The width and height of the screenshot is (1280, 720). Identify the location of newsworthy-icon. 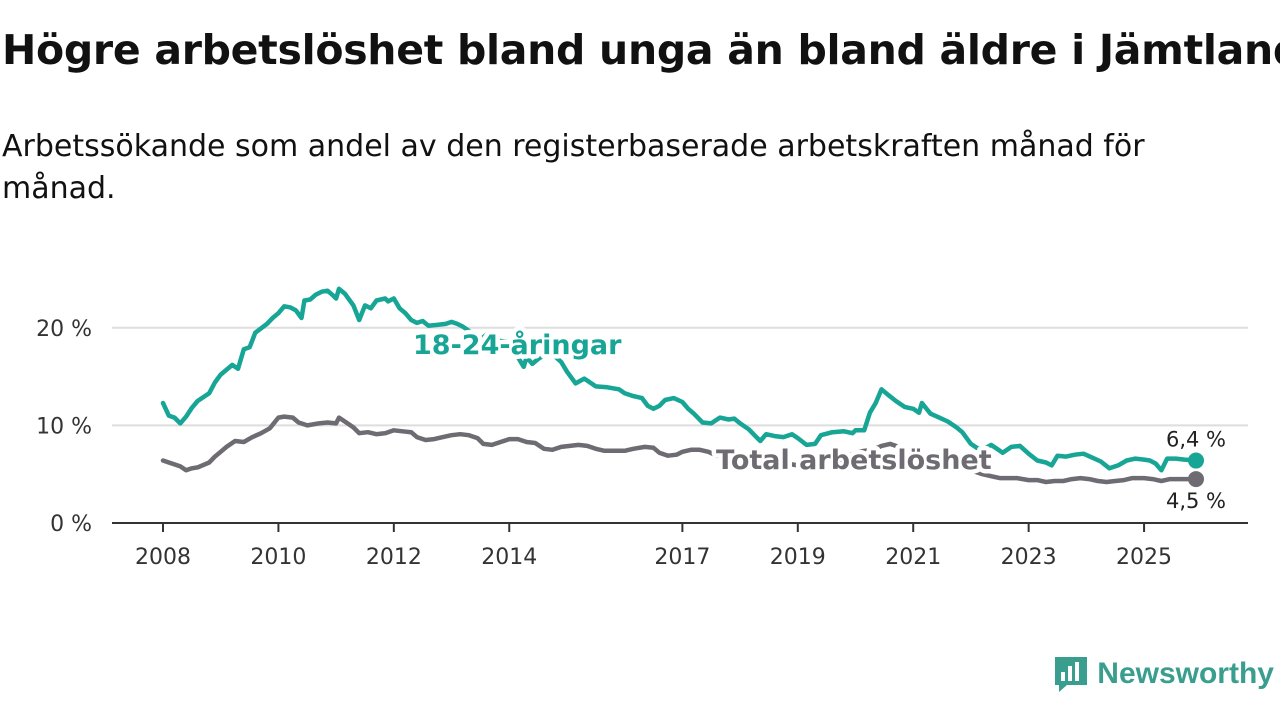
(1071, 674).